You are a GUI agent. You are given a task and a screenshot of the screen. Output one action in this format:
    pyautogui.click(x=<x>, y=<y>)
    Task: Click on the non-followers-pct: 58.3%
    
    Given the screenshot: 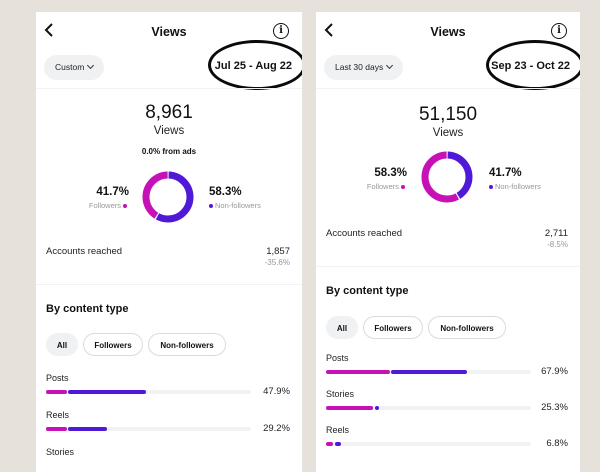 What is the action you would take?
    pyautogui.click(x=225, y=192)
    